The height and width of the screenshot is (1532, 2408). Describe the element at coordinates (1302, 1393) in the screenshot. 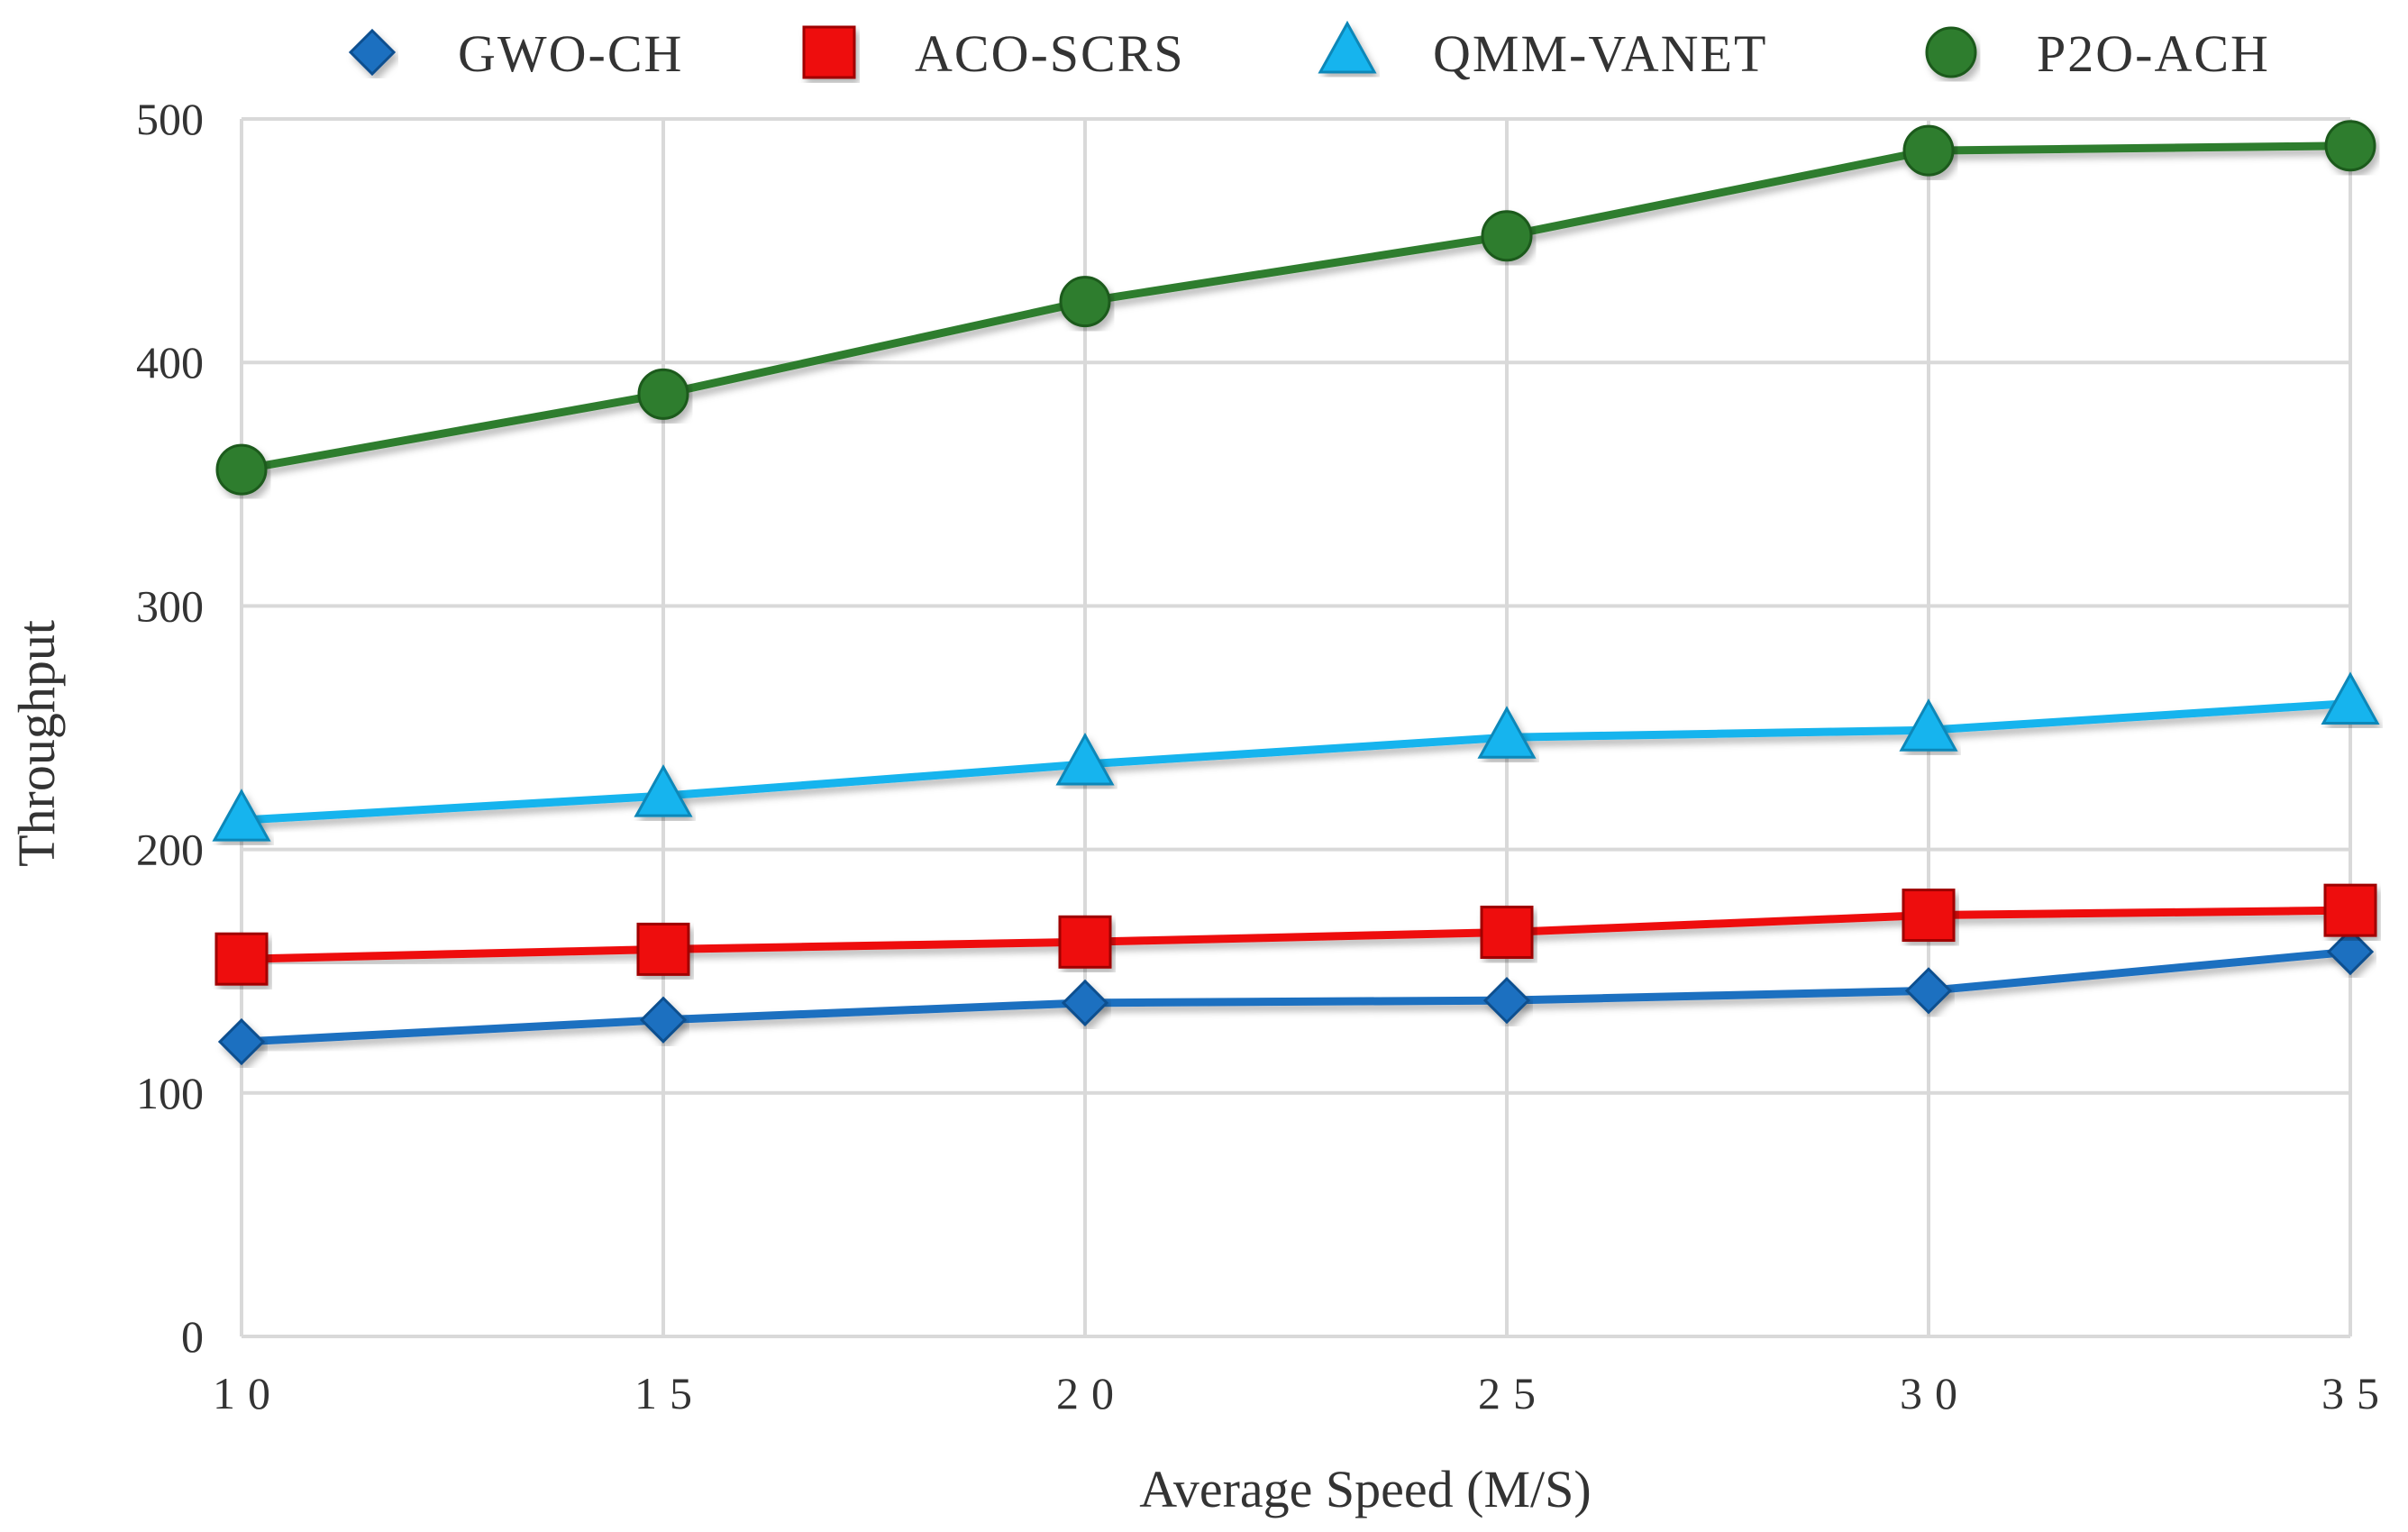

I see `x-axis-ticks: 10 15 20 25 30 35` at that location.